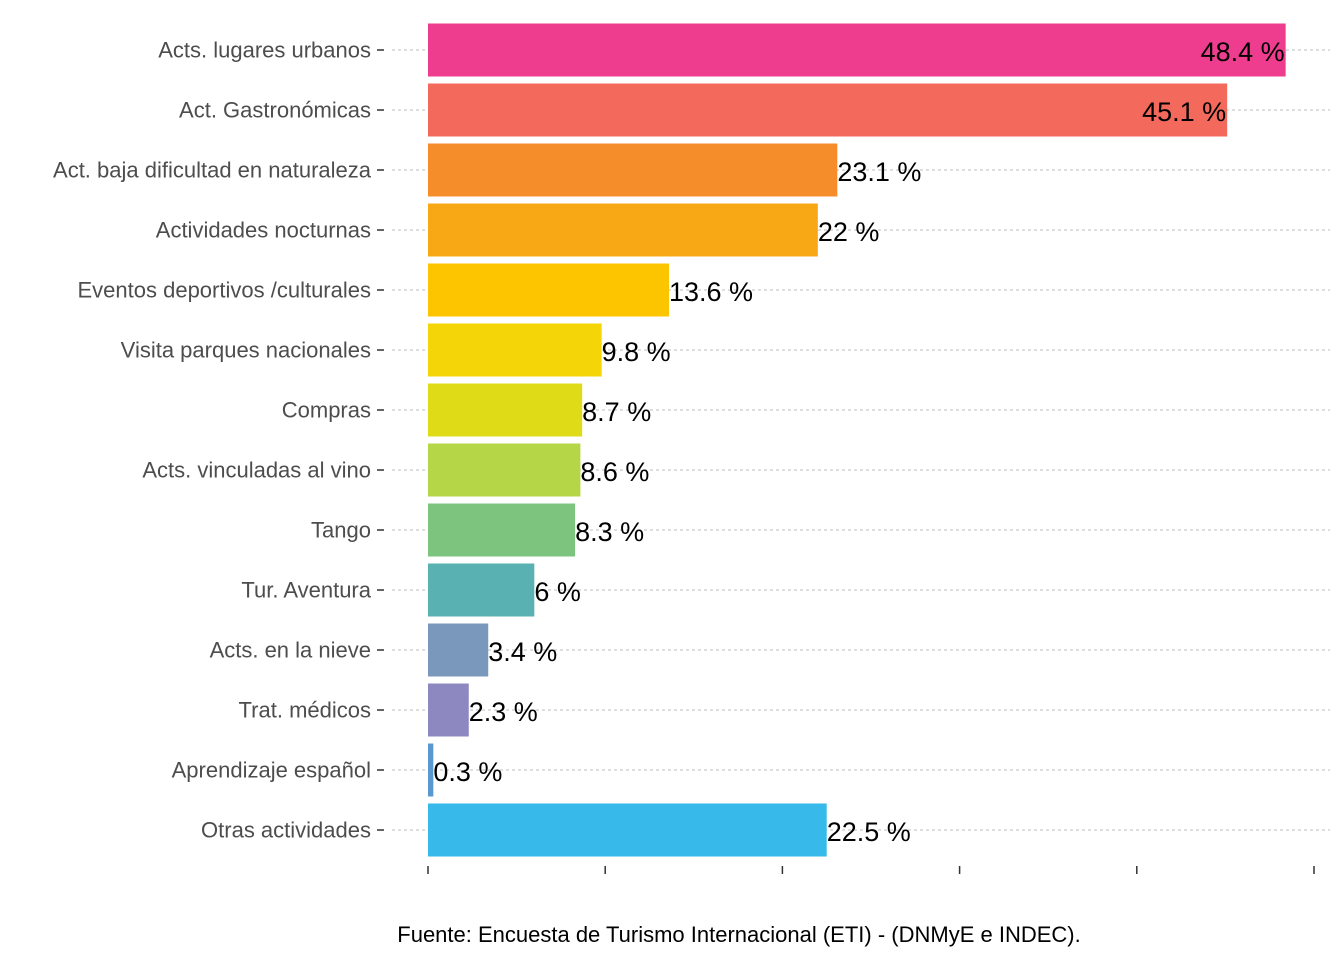 The height and width of the screenshot is (960, 1344). I want to click on value-label: 0.3 %, so click(467, 772).